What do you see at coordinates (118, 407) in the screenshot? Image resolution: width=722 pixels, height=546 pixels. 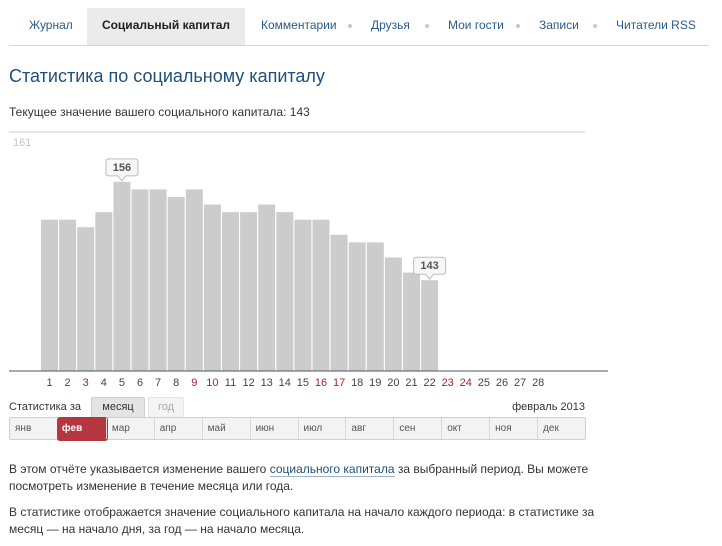 I see `period-month-button: месяц` at bounding box center [118, 407].